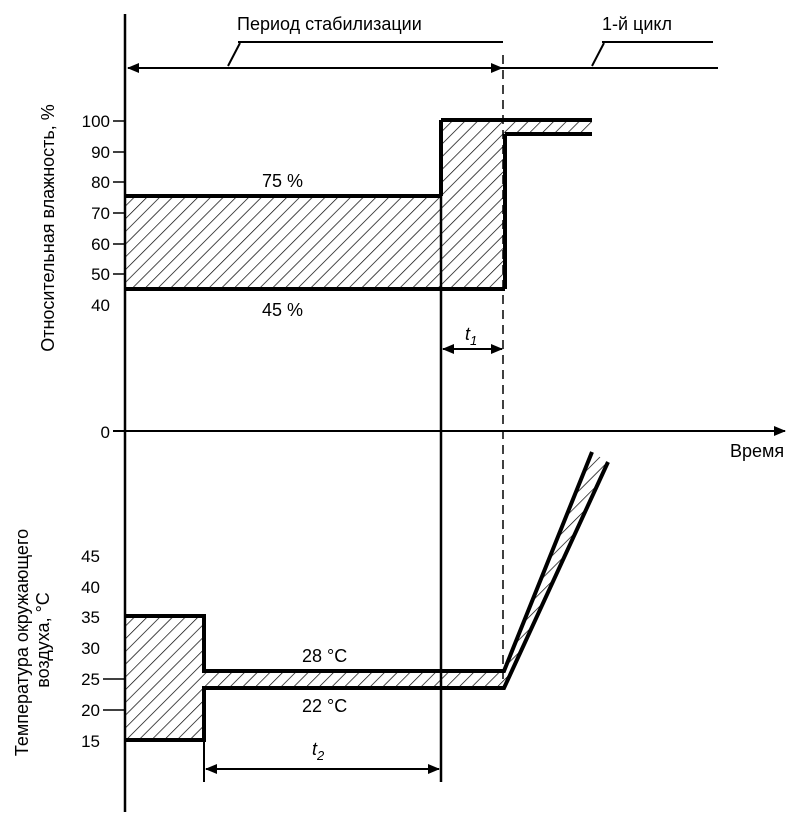 The width and height of the screenshot is (803, 817). What do you see at coordinates (90, 587) in the screenshot?
I see `temperature-tick-40: 40` at bounding box center [90, 587].